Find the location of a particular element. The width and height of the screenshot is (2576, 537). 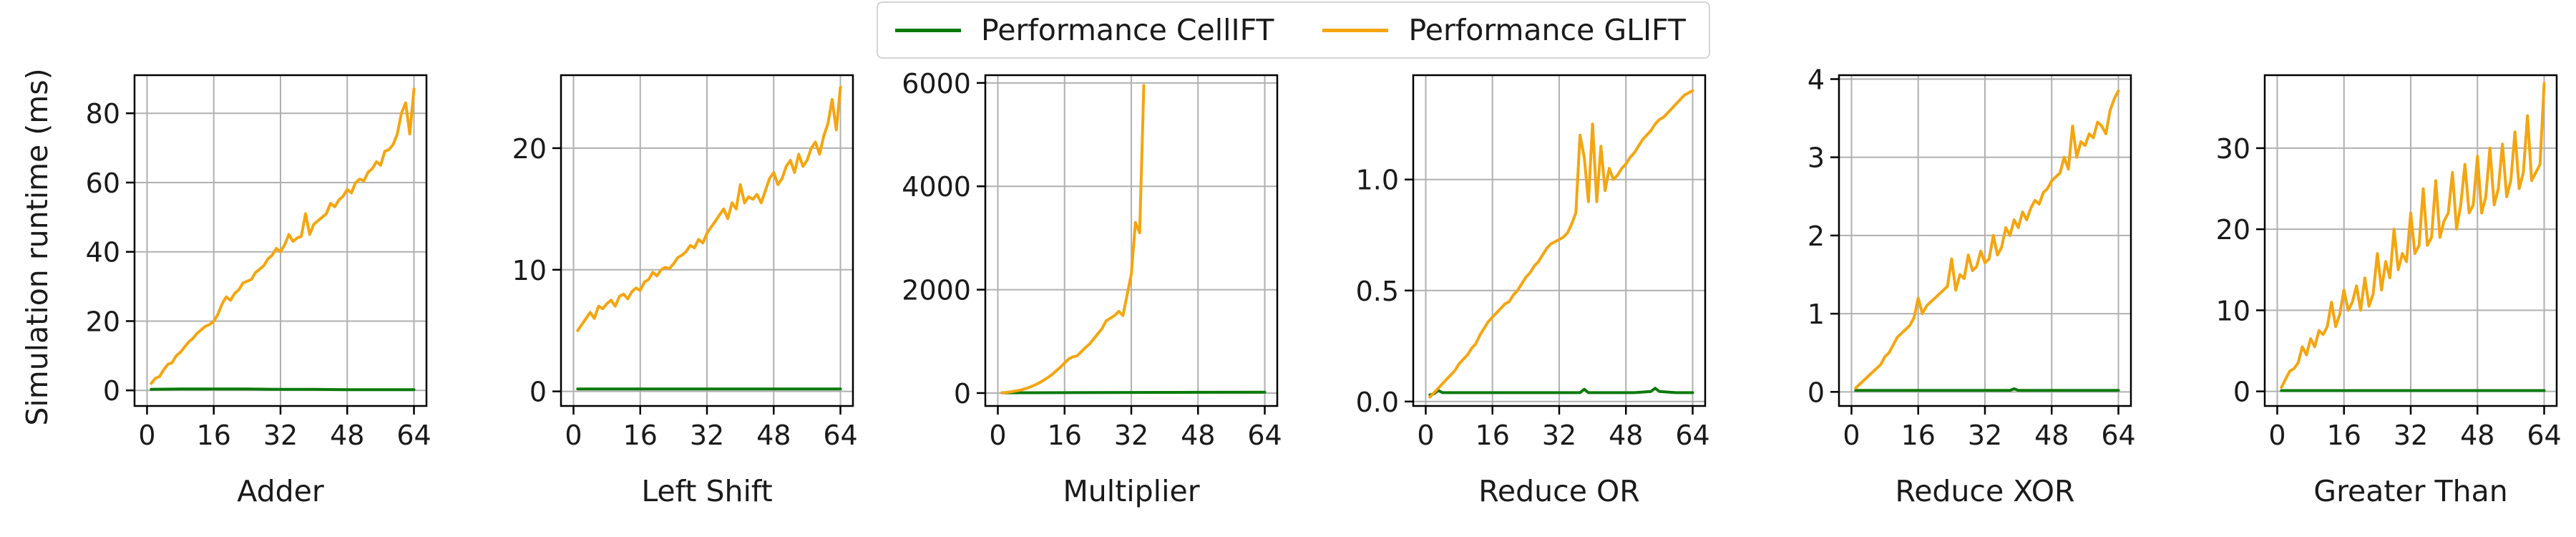

y-tick-label: 2 is located at coordinates (1816, 236).